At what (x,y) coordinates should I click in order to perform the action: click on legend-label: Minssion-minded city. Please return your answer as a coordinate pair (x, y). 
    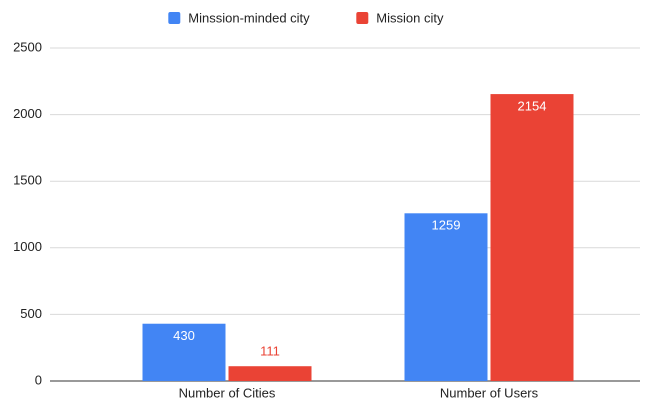
    Looking at the image, I should click on (249, 17).